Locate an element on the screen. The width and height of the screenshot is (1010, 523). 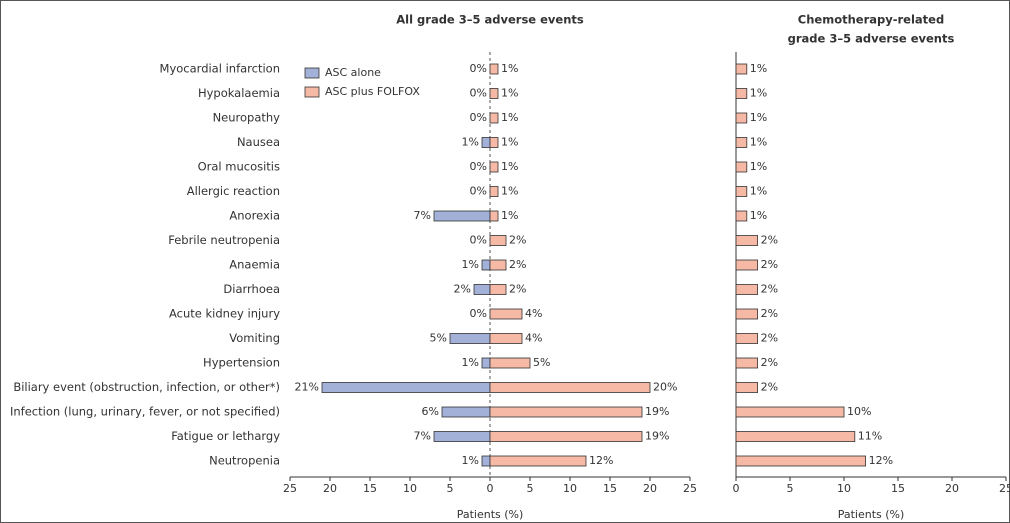
category-label: Fatigue or lethargy is located at coordinates (225, 436).